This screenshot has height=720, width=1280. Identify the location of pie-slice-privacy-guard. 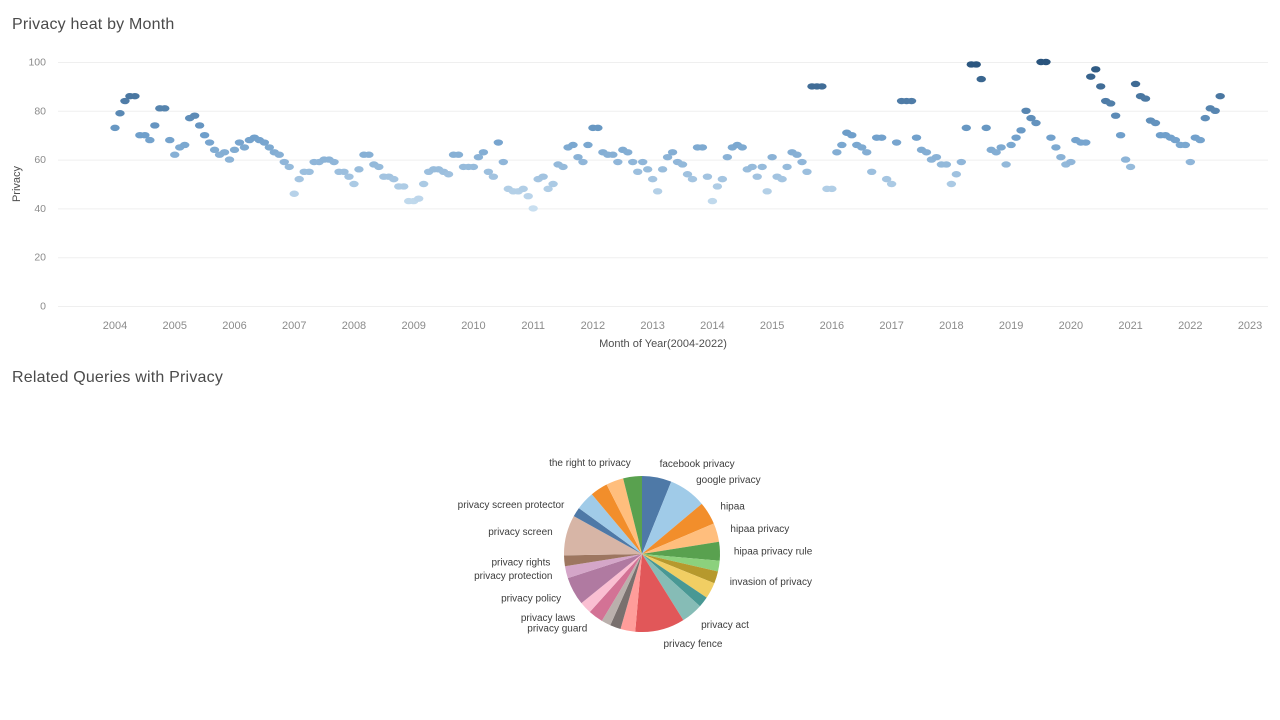
(615, 587).